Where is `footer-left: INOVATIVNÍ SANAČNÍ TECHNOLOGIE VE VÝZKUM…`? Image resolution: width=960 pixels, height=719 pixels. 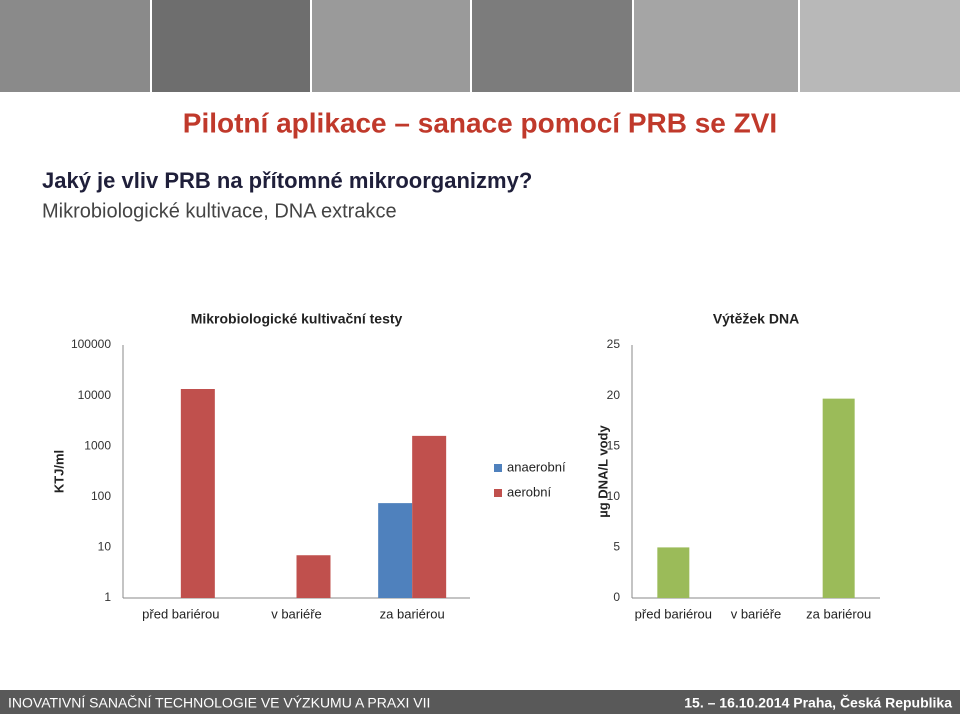 footer-left: INOVATIVNÍ SANAČNÍ TECHNOLOGIE VE VÝZKUM… is located at coordinates (219, 703).